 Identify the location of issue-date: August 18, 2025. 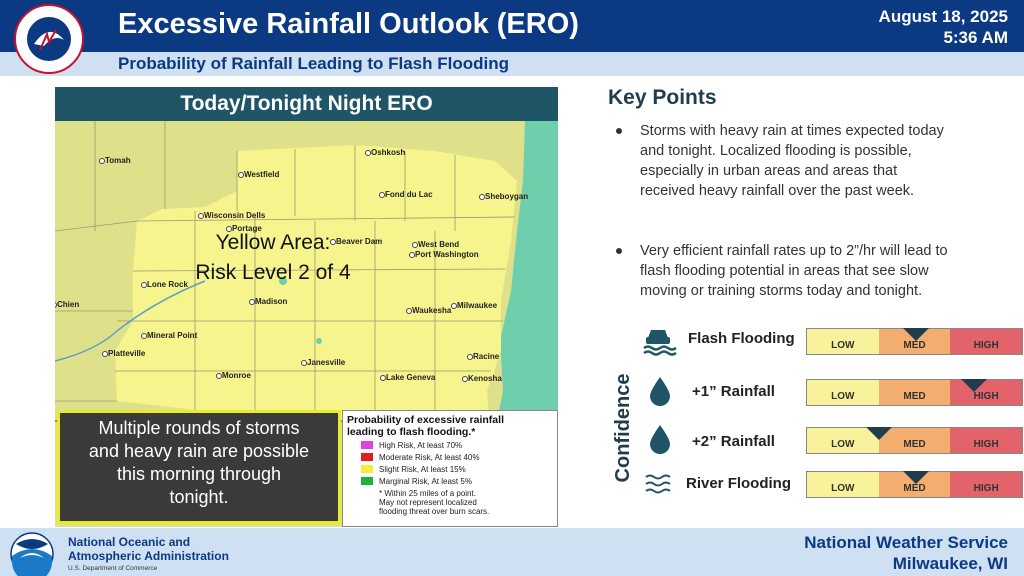
(943, 16).